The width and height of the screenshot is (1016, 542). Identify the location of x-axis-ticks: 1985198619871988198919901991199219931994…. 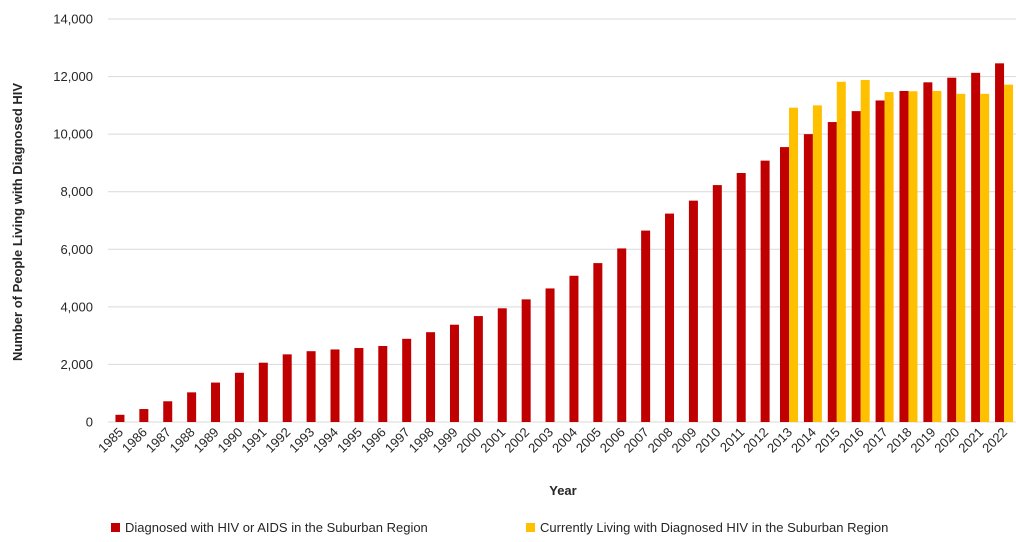
(552, 440).